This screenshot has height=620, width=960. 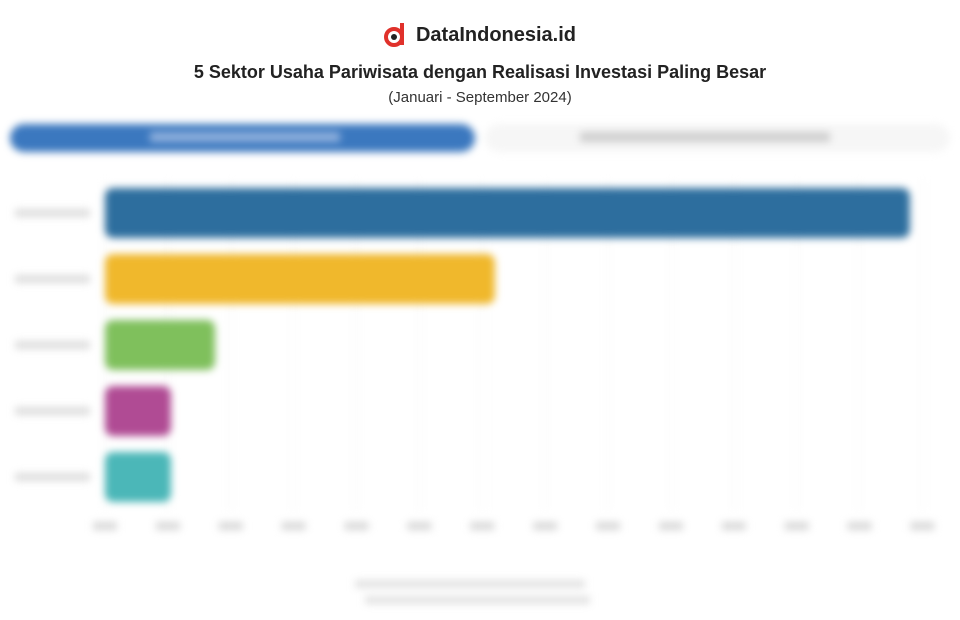 What do you see at coordinates (496, 34) in the screenshot?
I see `brand-name: DataIndonesia.id` at bounding box center [496, 34].